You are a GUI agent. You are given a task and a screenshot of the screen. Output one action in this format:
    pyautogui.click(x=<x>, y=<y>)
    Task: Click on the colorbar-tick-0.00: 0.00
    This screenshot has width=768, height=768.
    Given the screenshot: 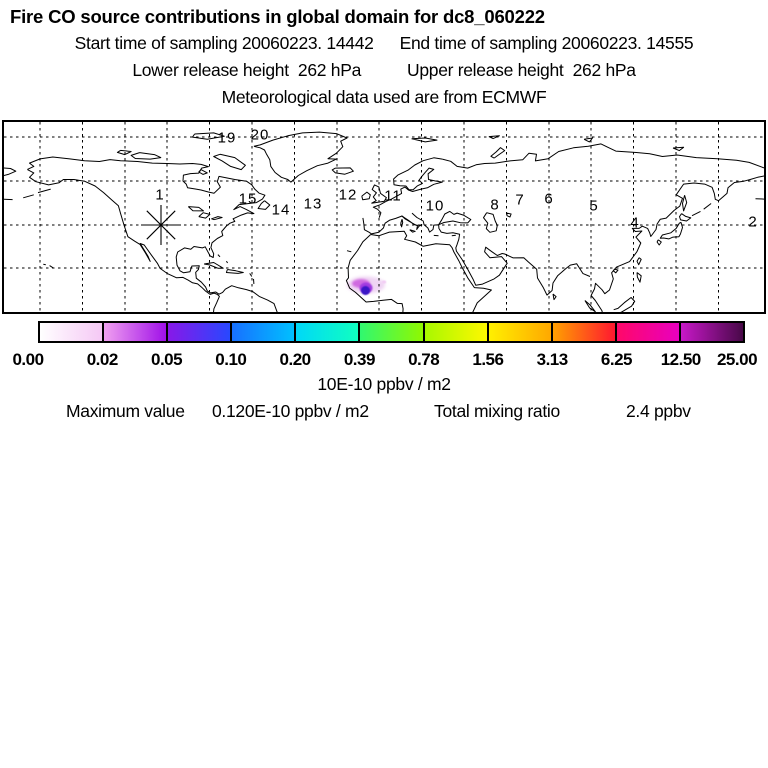 What is the action you would take?
    pyautogui.click(x=28, y=359)
    